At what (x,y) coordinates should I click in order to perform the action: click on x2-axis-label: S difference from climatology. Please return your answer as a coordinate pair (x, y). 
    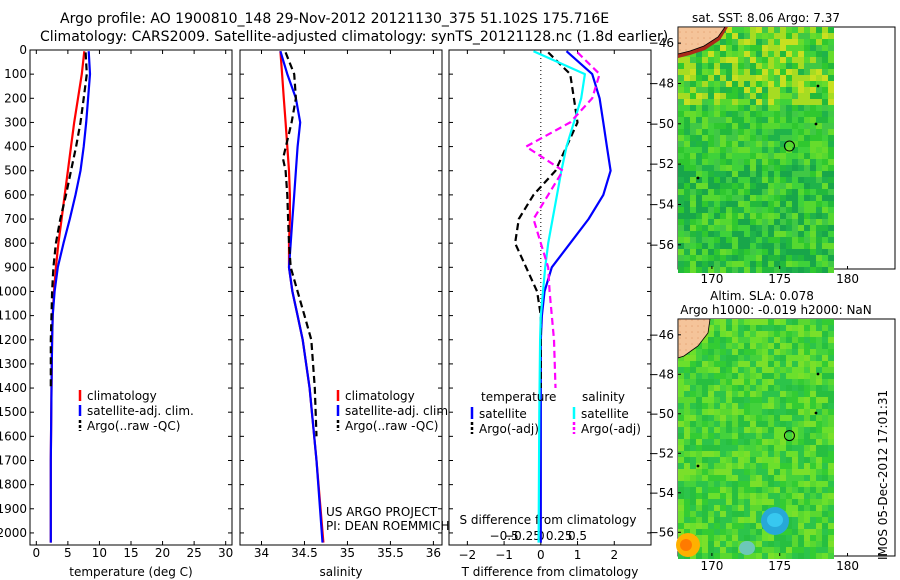
    Looking at the image, I should click on (548, 520).